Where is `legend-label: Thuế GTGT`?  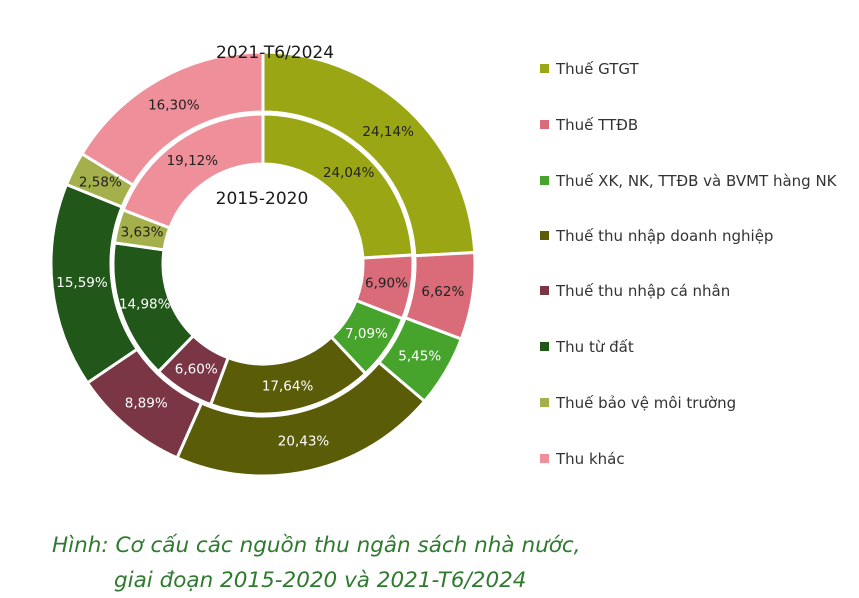 legend-label: Thuế GTGT is located at coordinates (597, 69).